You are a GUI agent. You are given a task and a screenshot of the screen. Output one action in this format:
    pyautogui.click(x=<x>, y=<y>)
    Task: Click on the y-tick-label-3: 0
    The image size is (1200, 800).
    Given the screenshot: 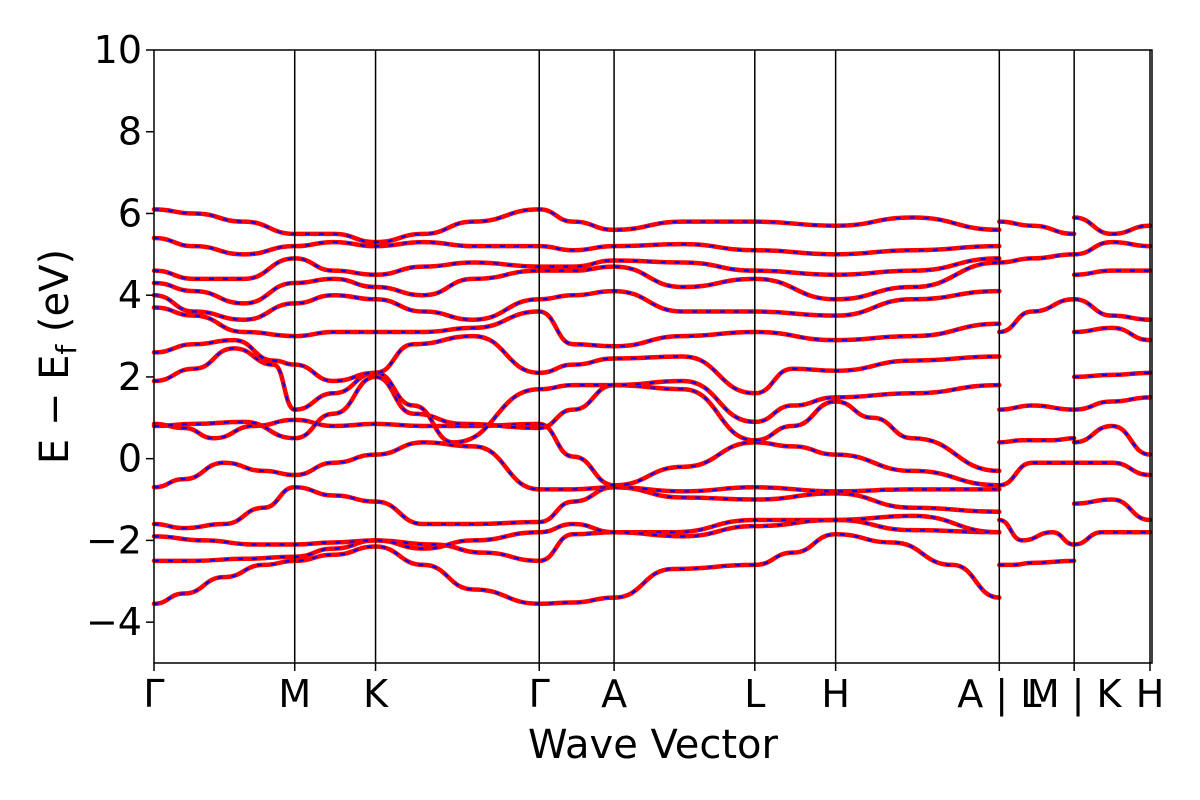 What is the action you would take?
    pyautogui.click(x=130, y=459)
    